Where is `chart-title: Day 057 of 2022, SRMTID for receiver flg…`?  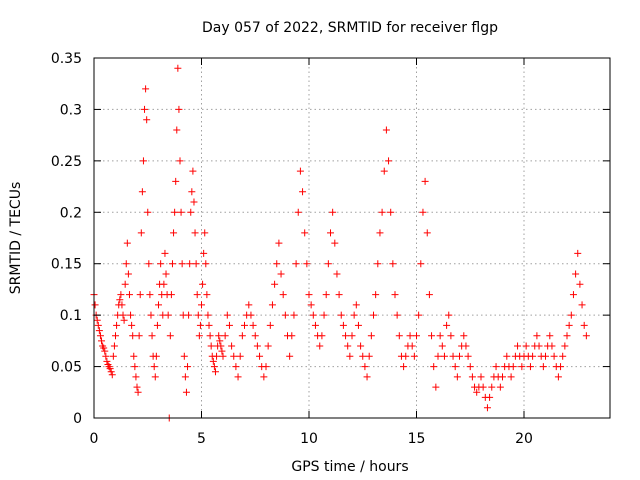
chart-title: Day 057 of 2022, SRMTID for receiver flg… is located at coordinates (350, 28).